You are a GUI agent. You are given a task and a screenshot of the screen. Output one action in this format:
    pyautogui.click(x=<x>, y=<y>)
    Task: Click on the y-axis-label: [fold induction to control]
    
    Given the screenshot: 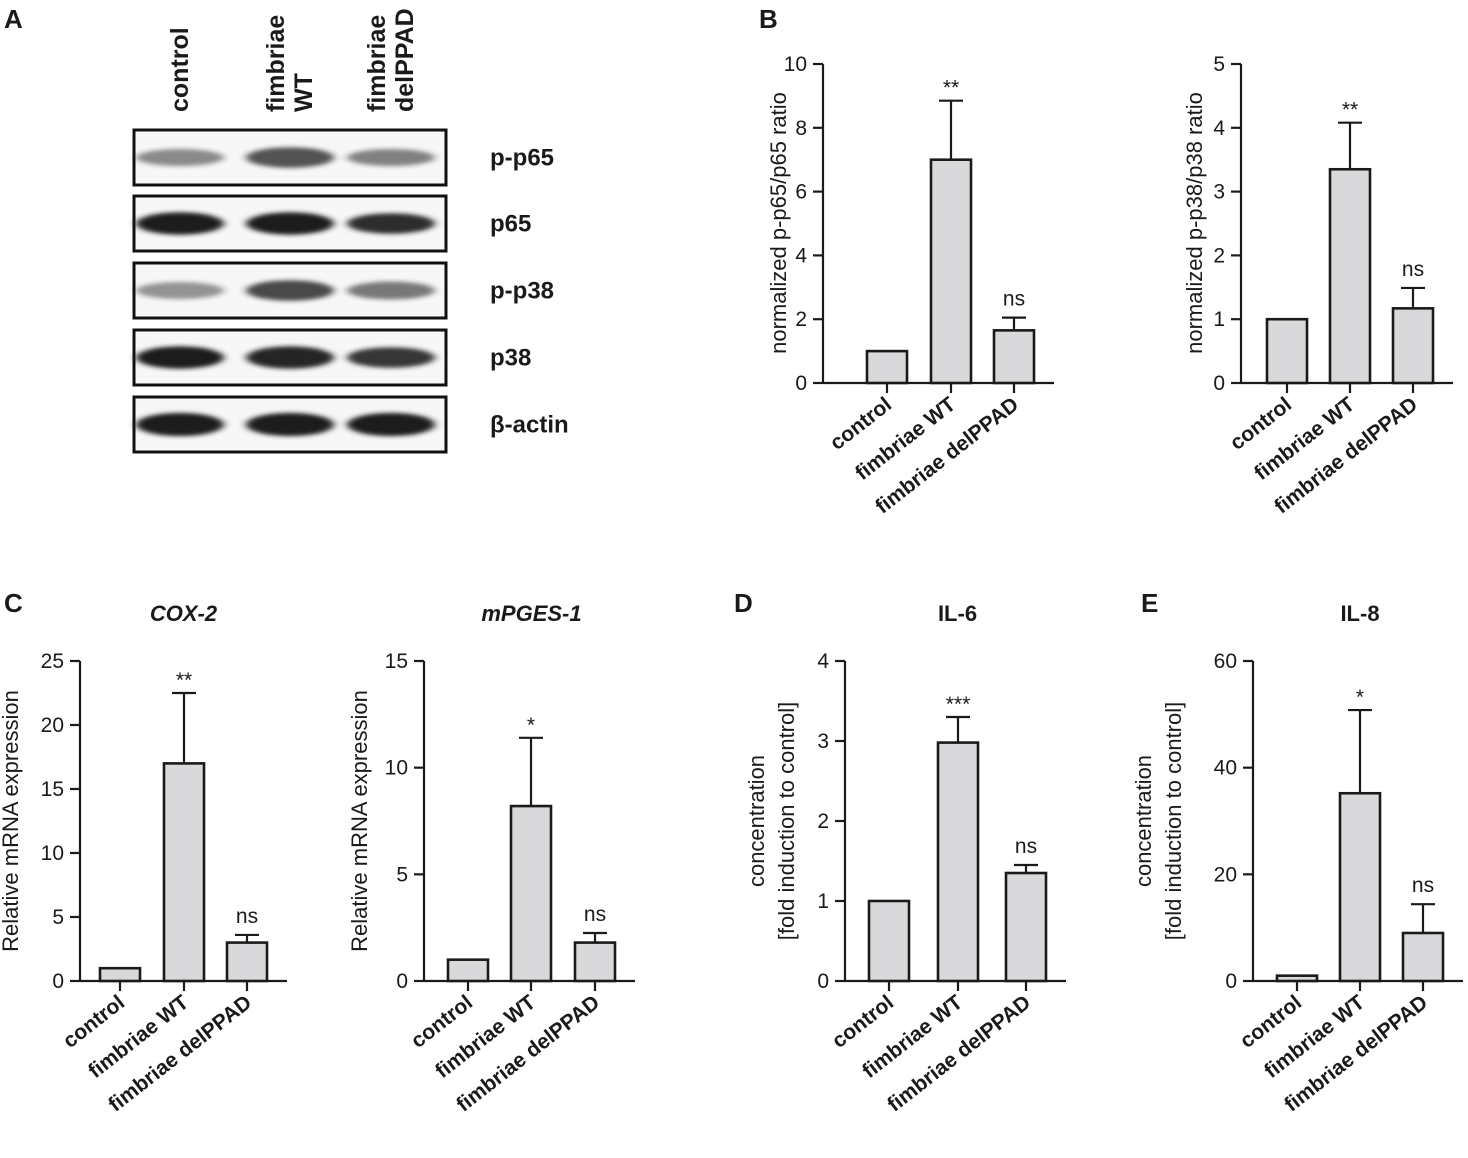 What is the action you would take?
    pyautogui.click(x=786, y=821)
    